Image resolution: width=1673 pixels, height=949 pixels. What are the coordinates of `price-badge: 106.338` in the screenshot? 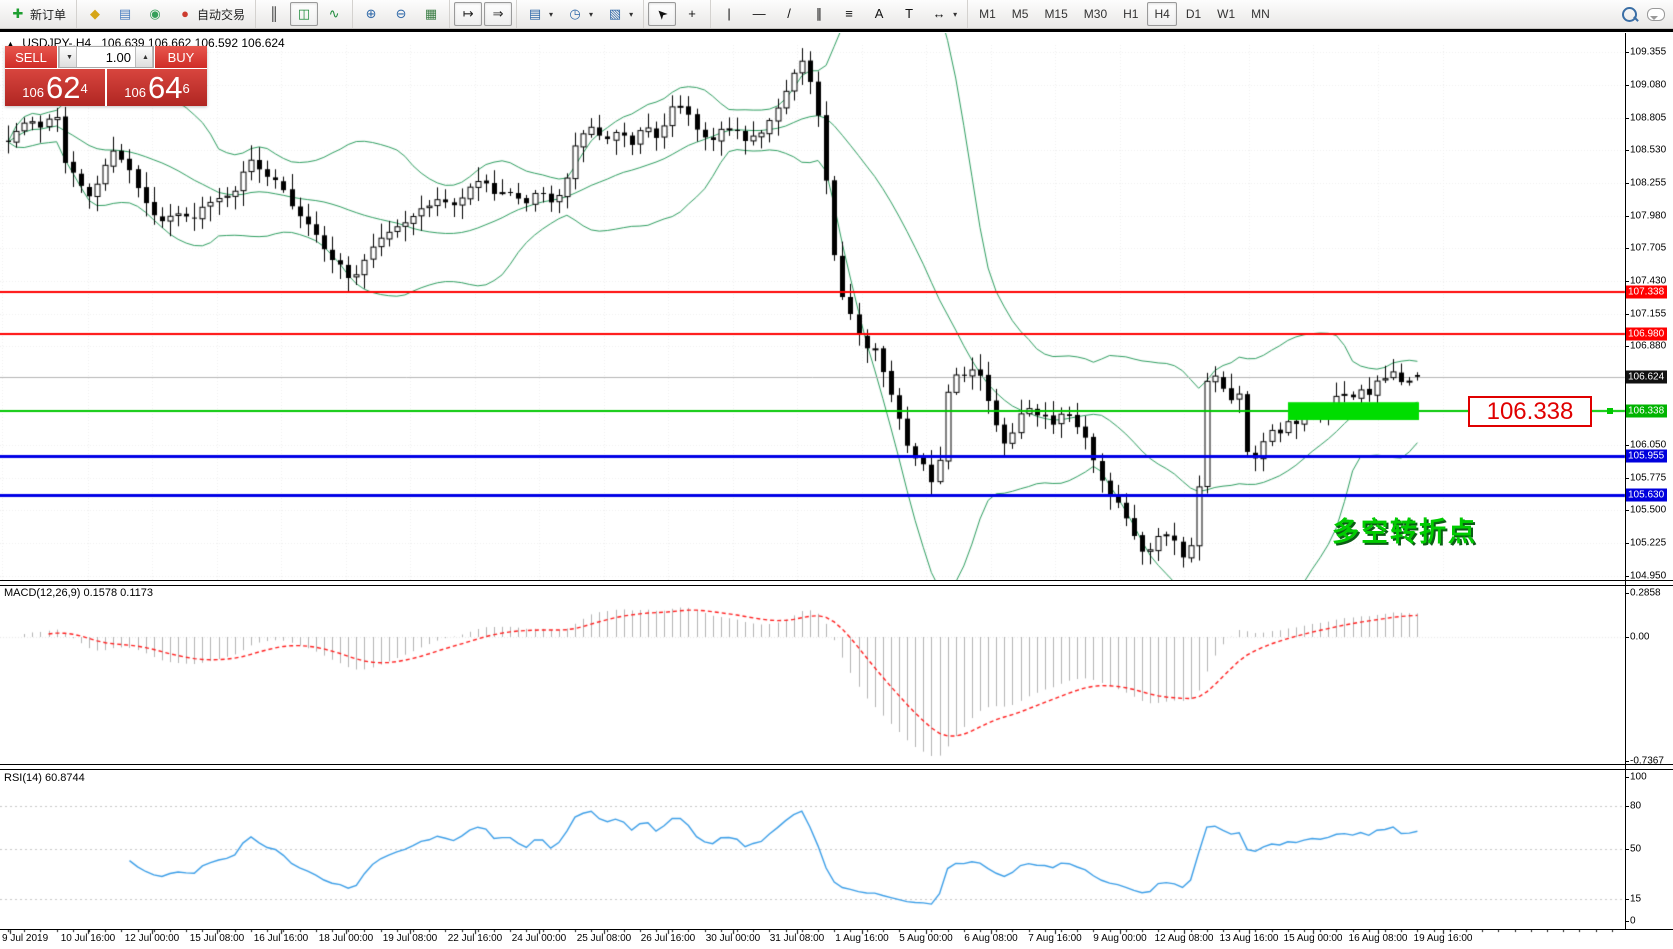 It's located at (1647, 411).